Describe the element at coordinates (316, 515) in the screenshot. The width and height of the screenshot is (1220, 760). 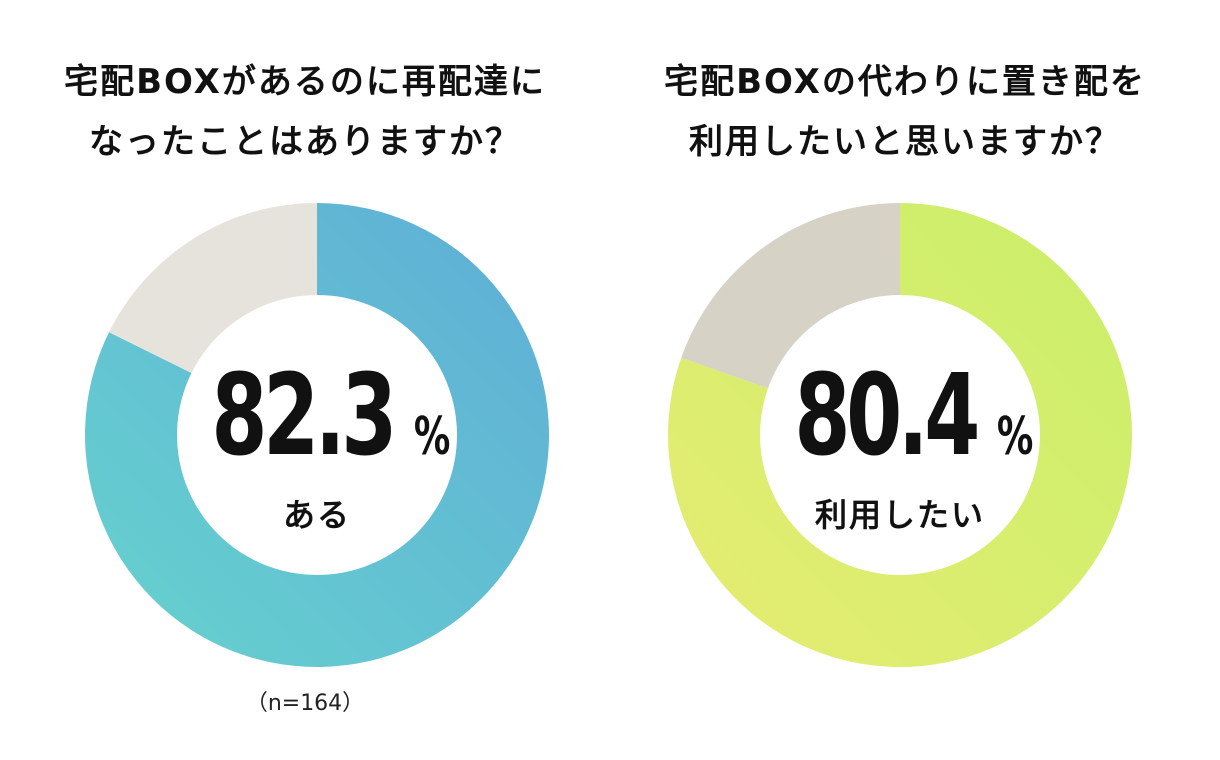
I see `center-label: ある` at that location.